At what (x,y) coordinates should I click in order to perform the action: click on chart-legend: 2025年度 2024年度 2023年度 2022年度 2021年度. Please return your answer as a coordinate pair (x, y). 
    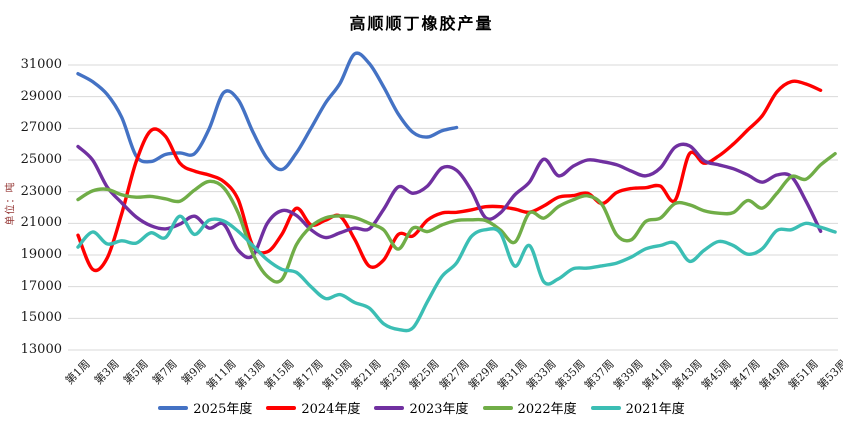
    Looking at the image, I should click on (421, 407).